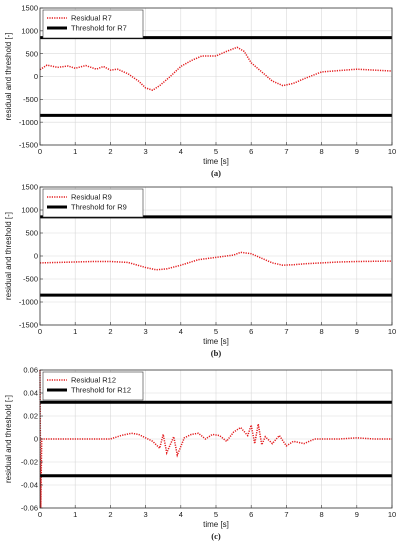  What do you see at coordinates (30, 416) in the screenshot?
I see `y-tick-label: 0.02` at bounding box center [30, 416].